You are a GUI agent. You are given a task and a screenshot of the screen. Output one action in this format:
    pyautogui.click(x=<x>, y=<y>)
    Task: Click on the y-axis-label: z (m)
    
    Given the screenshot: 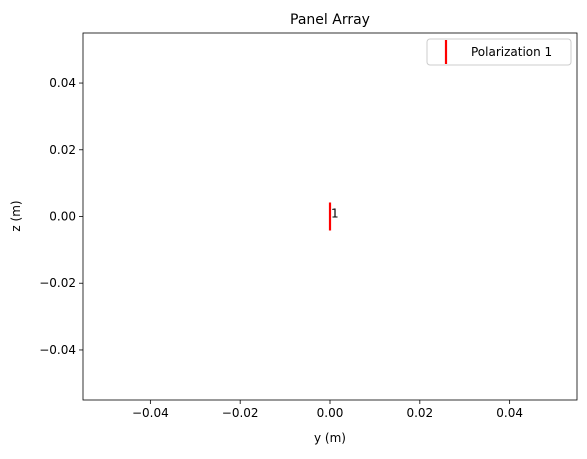 What is the action you would take?
    pyautogui.click(x=16, y=215)
    